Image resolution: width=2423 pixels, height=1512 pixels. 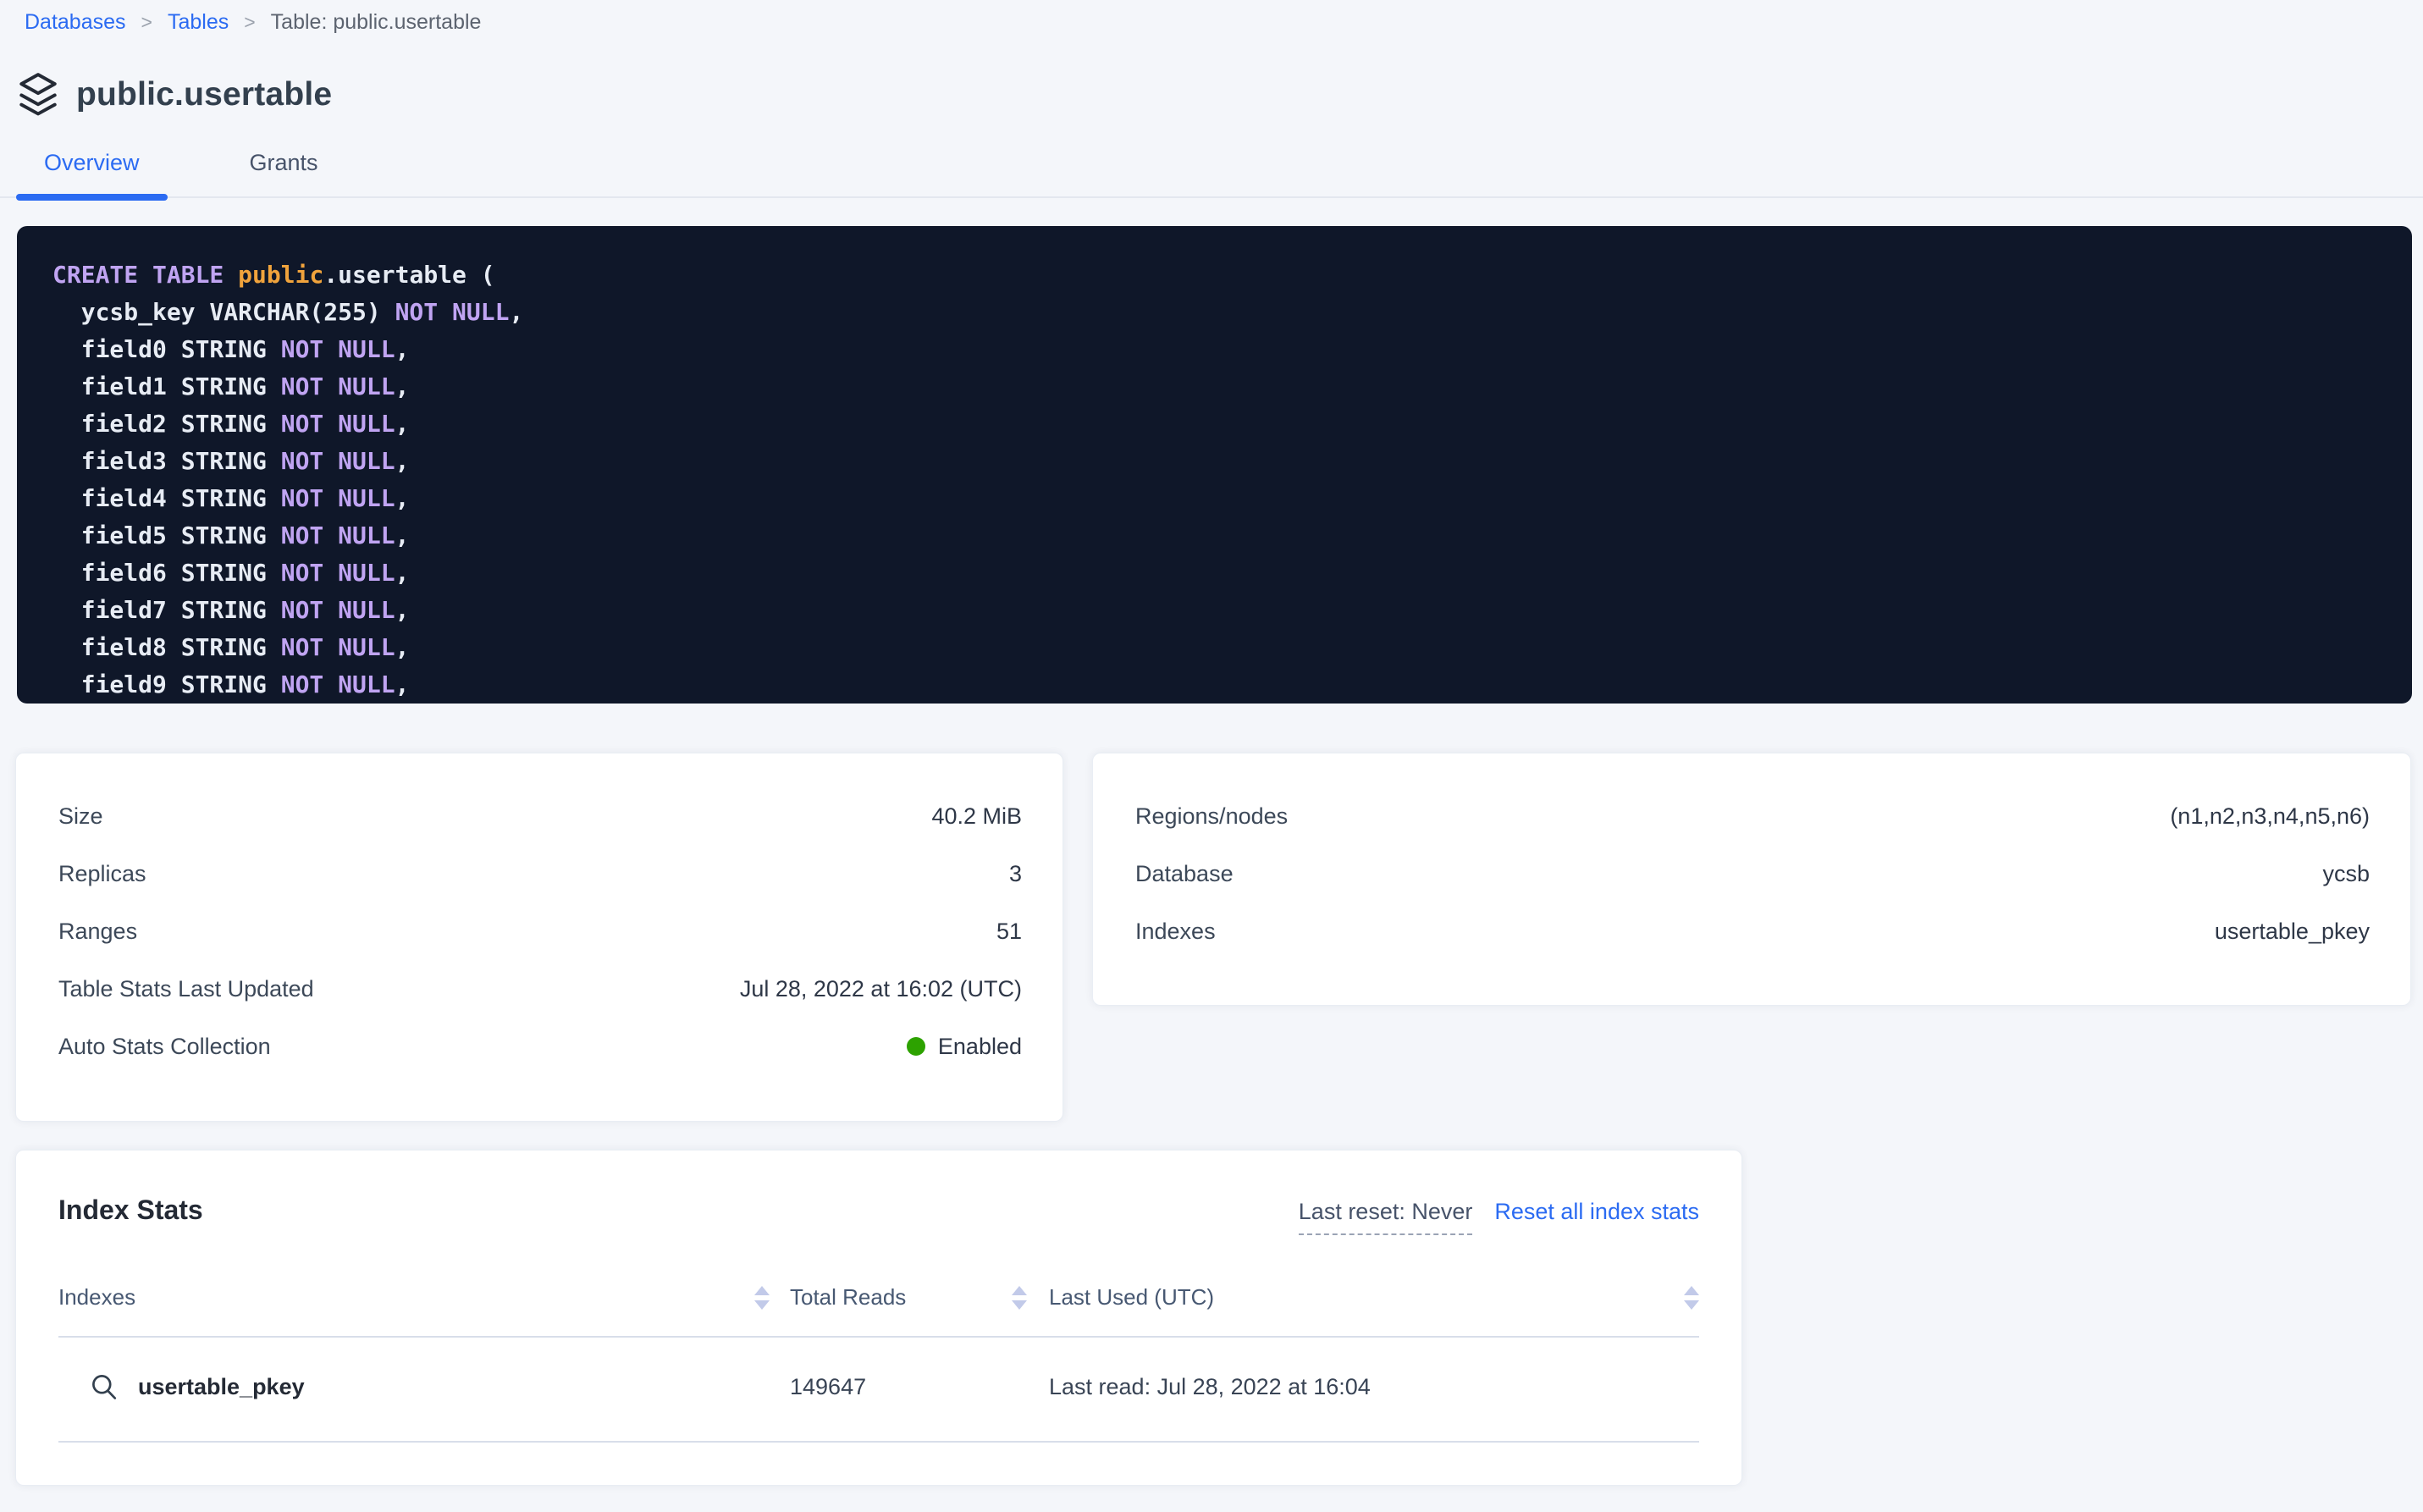 I want to click on index-name: usertable_pkey, so click(x=221, y=1386).